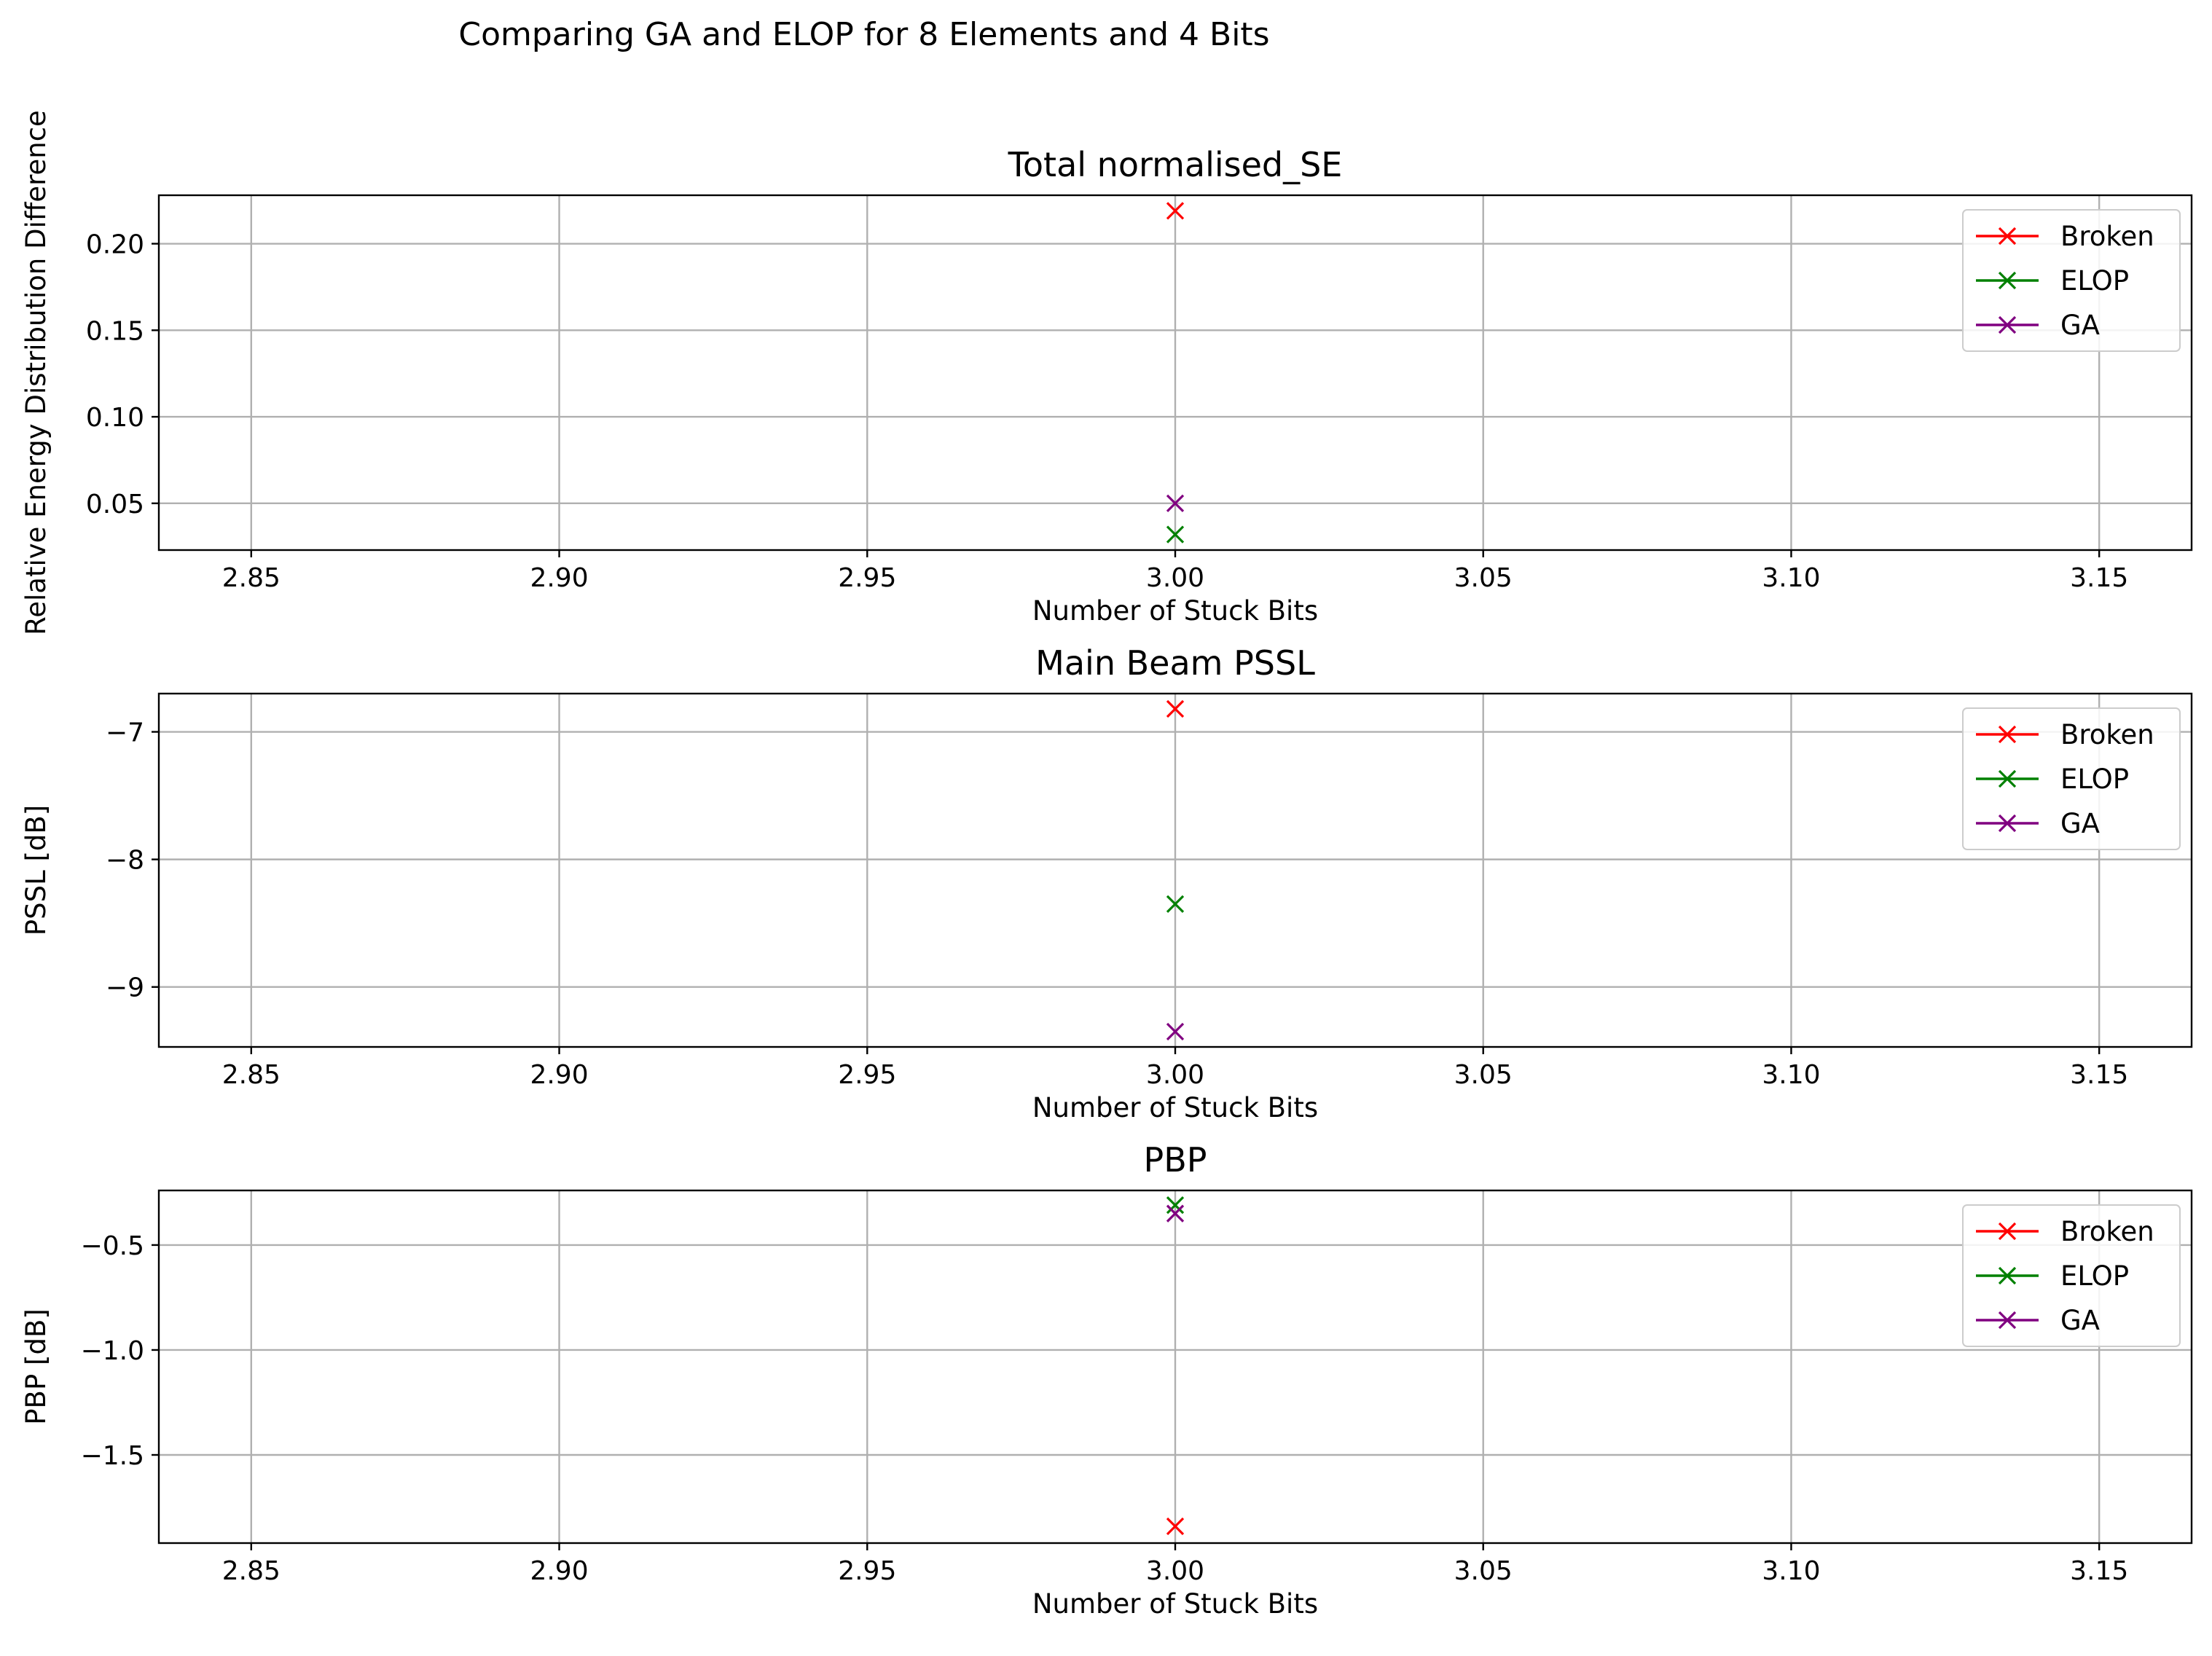 The image size is (2212, 1656). Describe the element at coordinates (115, 245) in the screenshot. I see `y-tick-label: 0.20` at that location.